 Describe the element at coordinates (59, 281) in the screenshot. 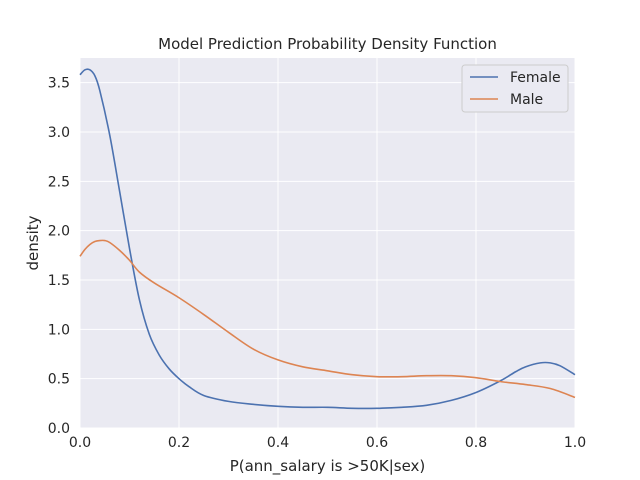

I see `y-tick-label: 1.5` at that location.